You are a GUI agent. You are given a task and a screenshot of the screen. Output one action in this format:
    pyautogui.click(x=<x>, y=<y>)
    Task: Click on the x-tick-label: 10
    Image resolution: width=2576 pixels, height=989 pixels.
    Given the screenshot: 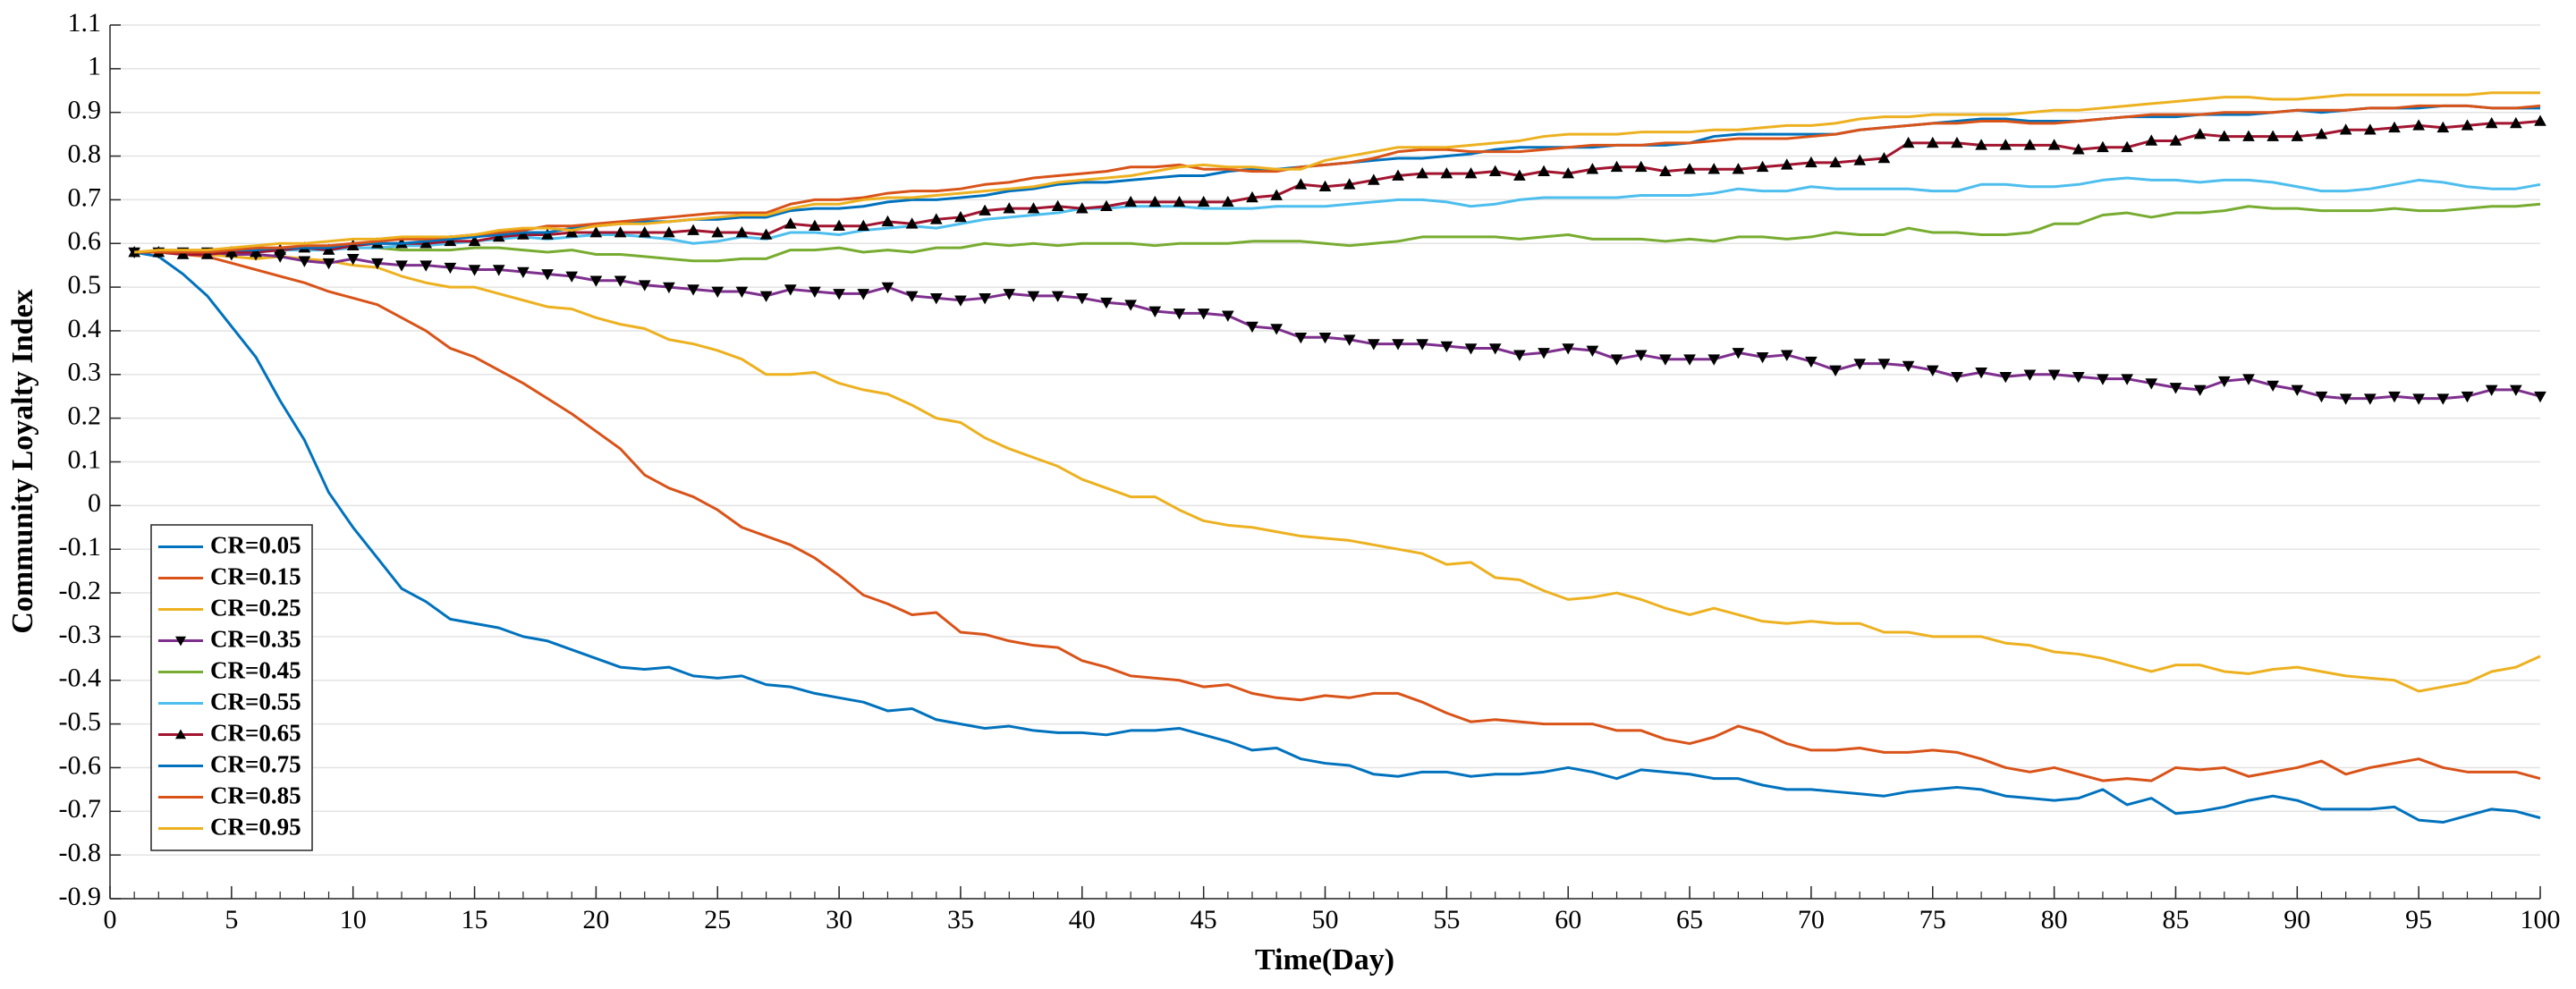 What is the action you would take?
    pyautogui.click(x=353, y=919)
    